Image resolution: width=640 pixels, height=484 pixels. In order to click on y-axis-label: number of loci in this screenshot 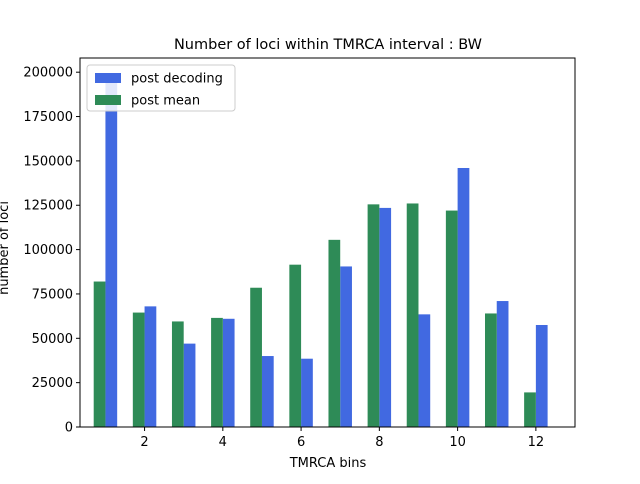, I will do `click(6, 248)`.